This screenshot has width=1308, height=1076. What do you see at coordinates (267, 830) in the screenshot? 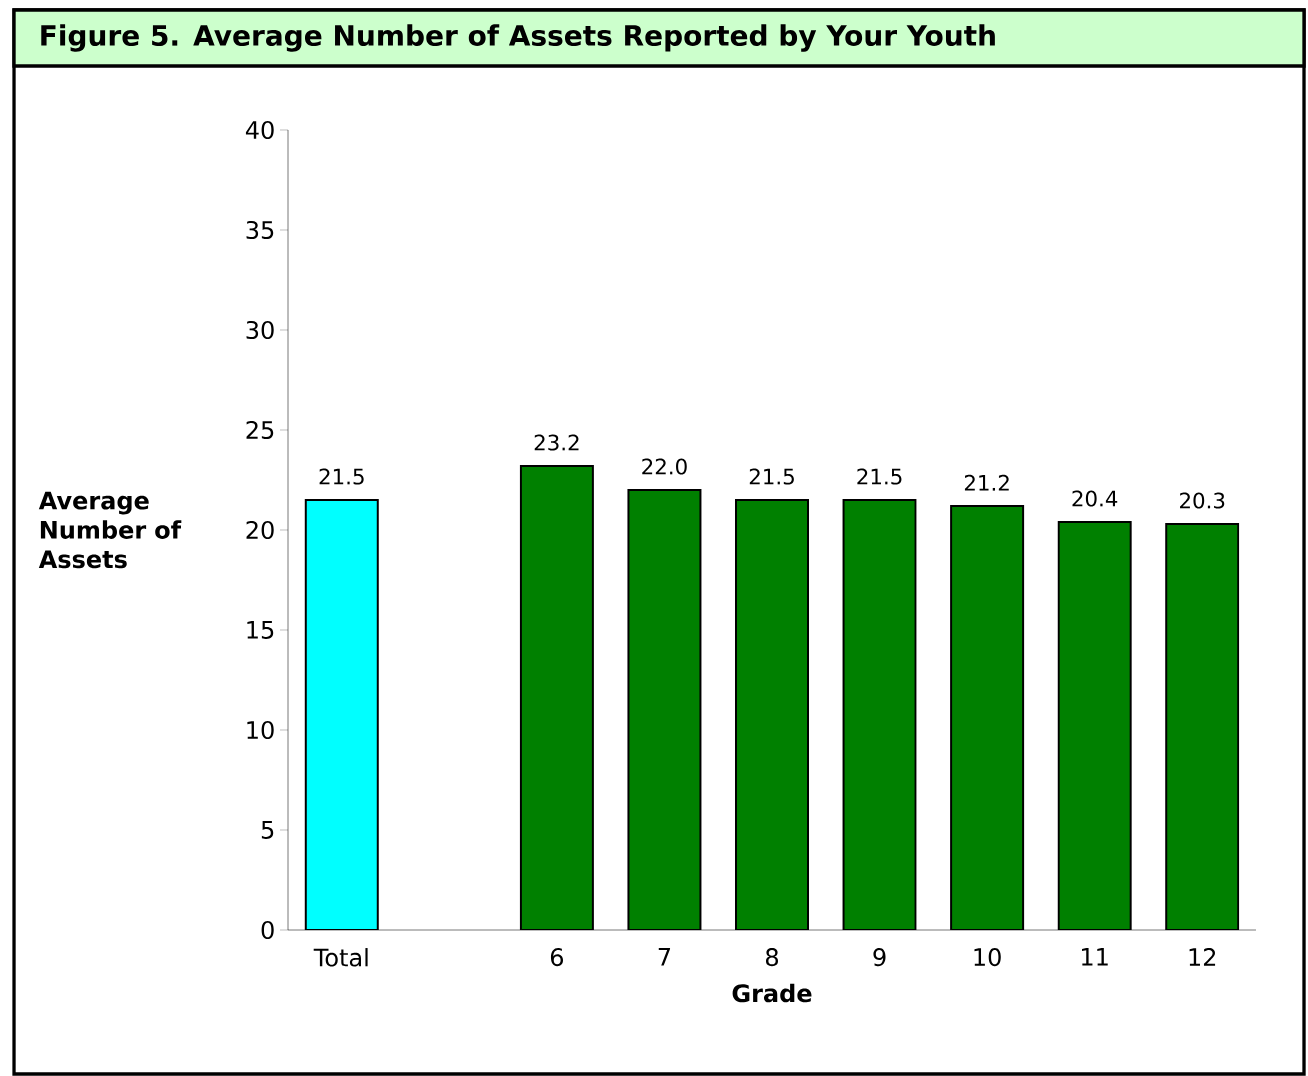
I see `y-tick-label: 5` at bounding box center [267, 830].